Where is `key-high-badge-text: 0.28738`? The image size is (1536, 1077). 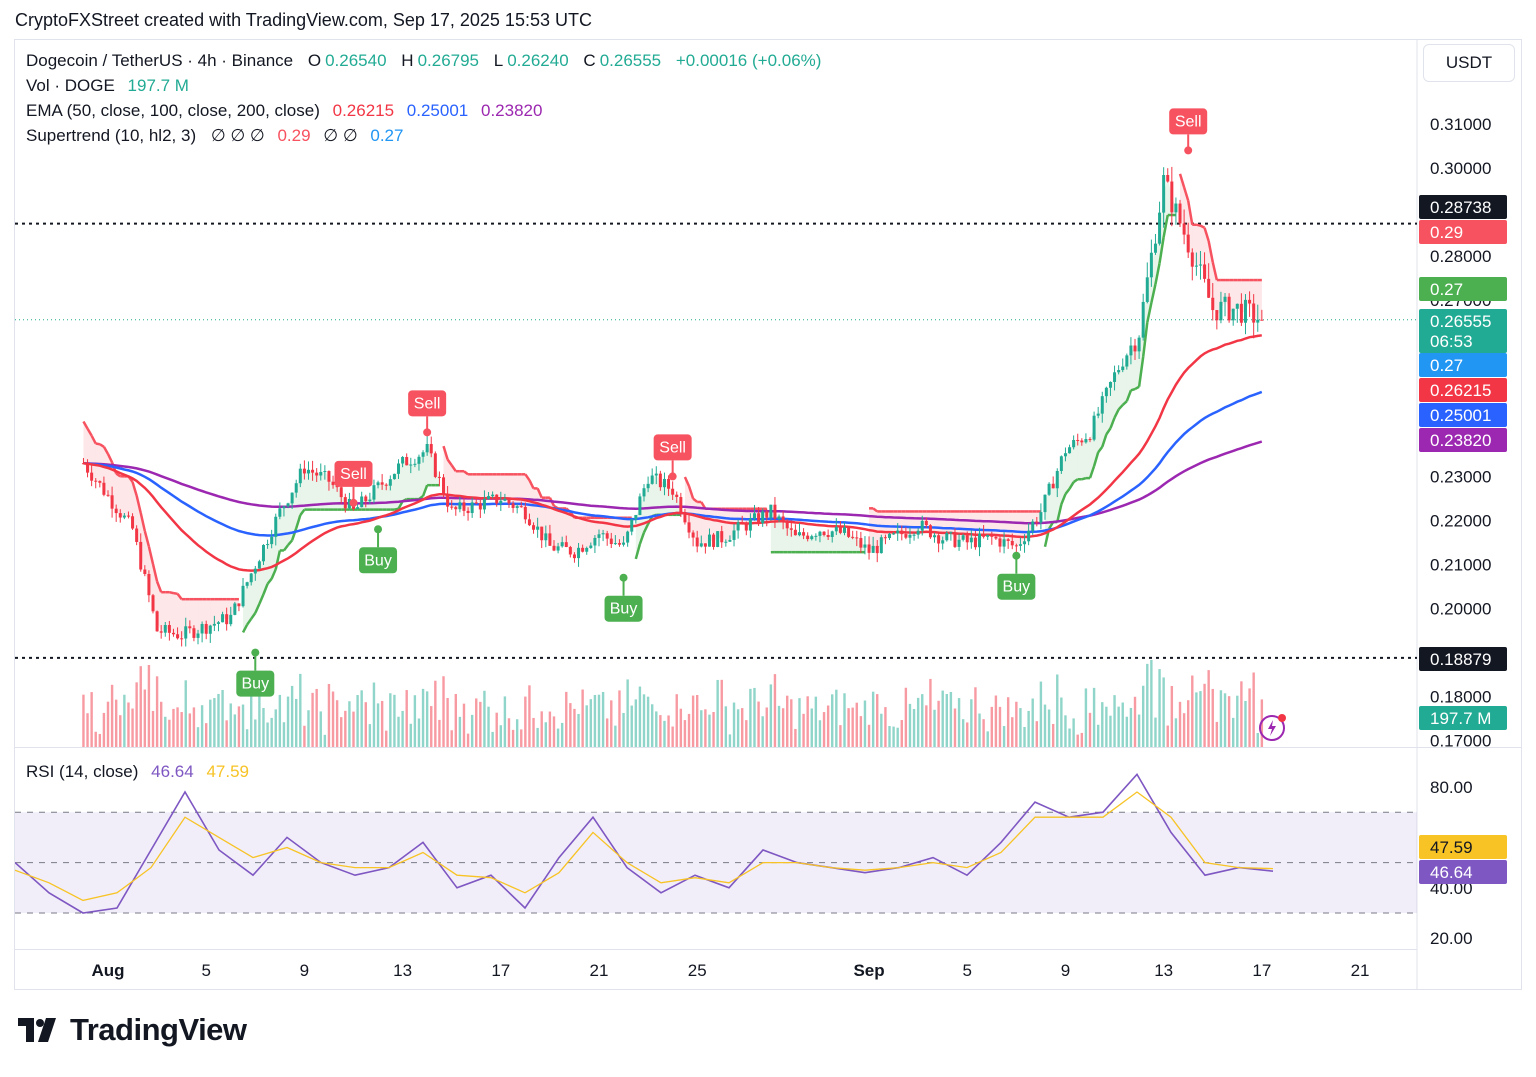 key-high-badge-text: 0.28738 is located at coordinates (1460, 207).